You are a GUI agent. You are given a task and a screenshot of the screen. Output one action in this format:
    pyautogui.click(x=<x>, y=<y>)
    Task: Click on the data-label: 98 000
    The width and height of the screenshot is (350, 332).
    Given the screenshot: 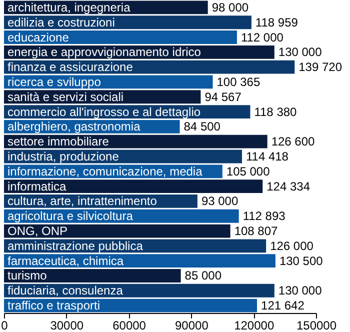 What is the action you would take?
    pyautogui.click(x=230, y=7)
    